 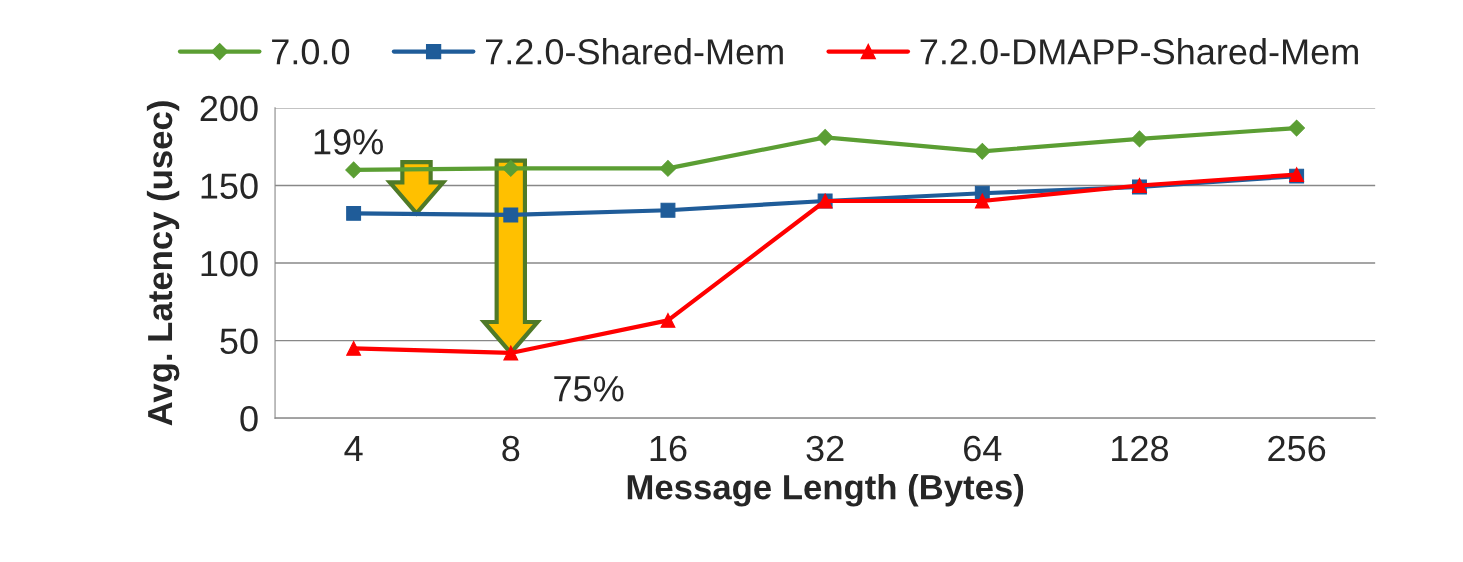 What do you see at coordinates (1297, 448) in the screenshot?
I see `x-tick-label: 256` at bounding box center [1297, 448].